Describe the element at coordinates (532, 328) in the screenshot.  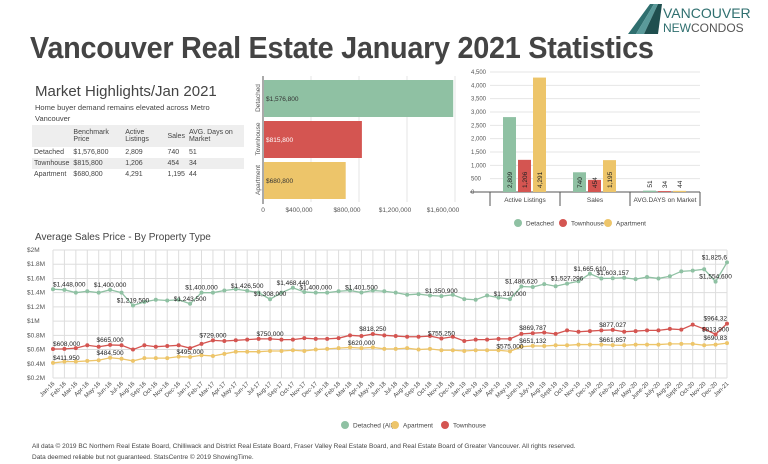
I see `point-label: $869,787` at that location.